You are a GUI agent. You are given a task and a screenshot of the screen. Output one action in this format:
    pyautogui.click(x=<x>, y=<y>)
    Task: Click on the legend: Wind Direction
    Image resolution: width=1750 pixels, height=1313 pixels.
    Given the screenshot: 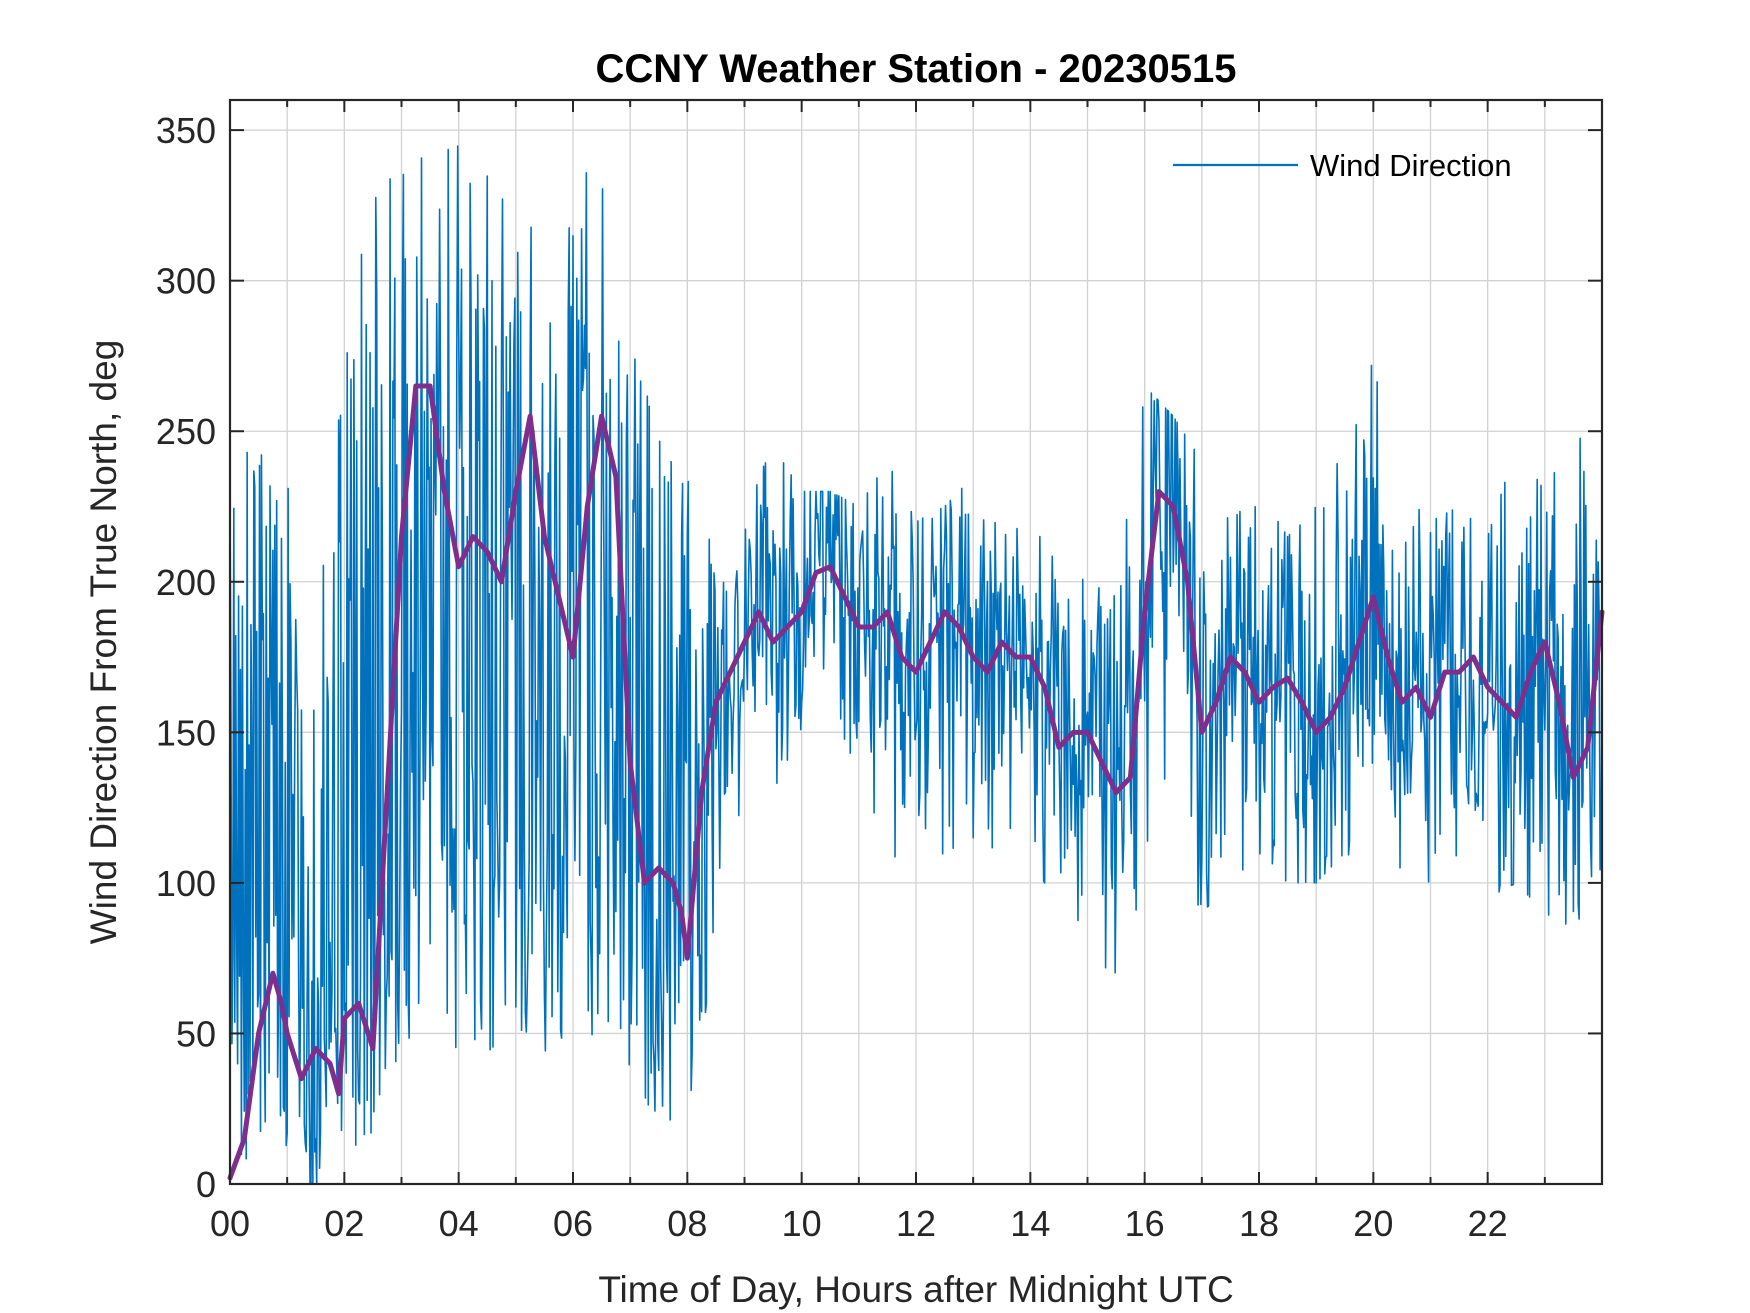 What is the action you would take?
    pyautogui.click(x=1342, y=165)
    